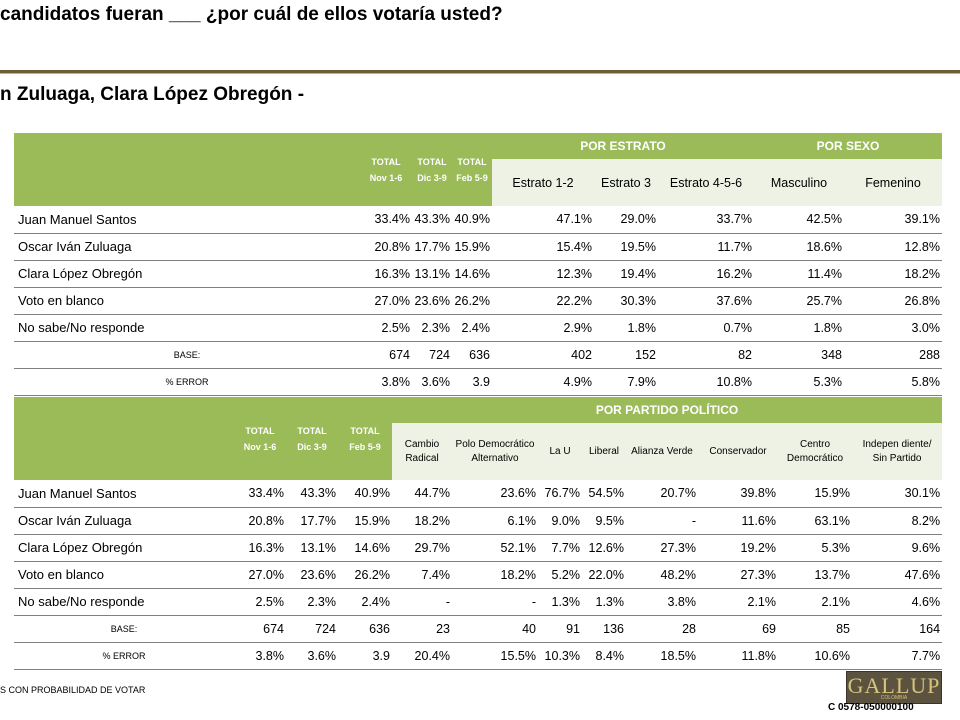 Image resolution: width=960 pixels, height=720 pixels. Describe the element at coordinates (604, 575) in the screenshot. I see `table-cell: 22.0%` at that location.